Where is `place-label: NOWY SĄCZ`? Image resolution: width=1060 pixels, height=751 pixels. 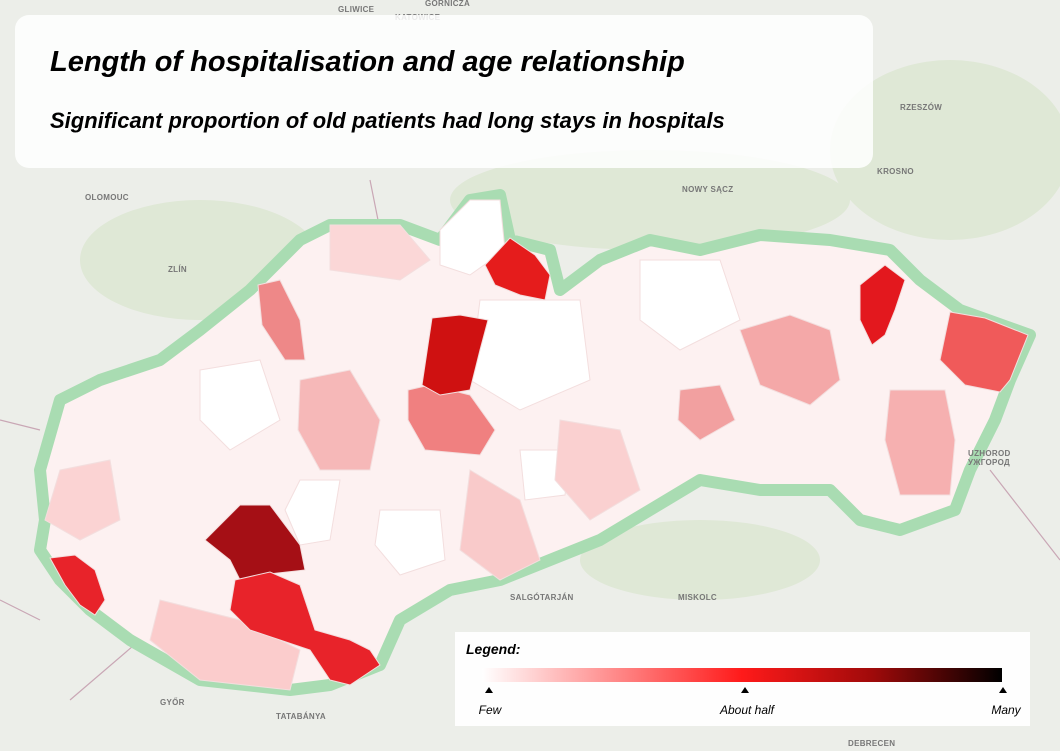 place-label: NOWY SĄCZ is located at coordinates (707, 189).